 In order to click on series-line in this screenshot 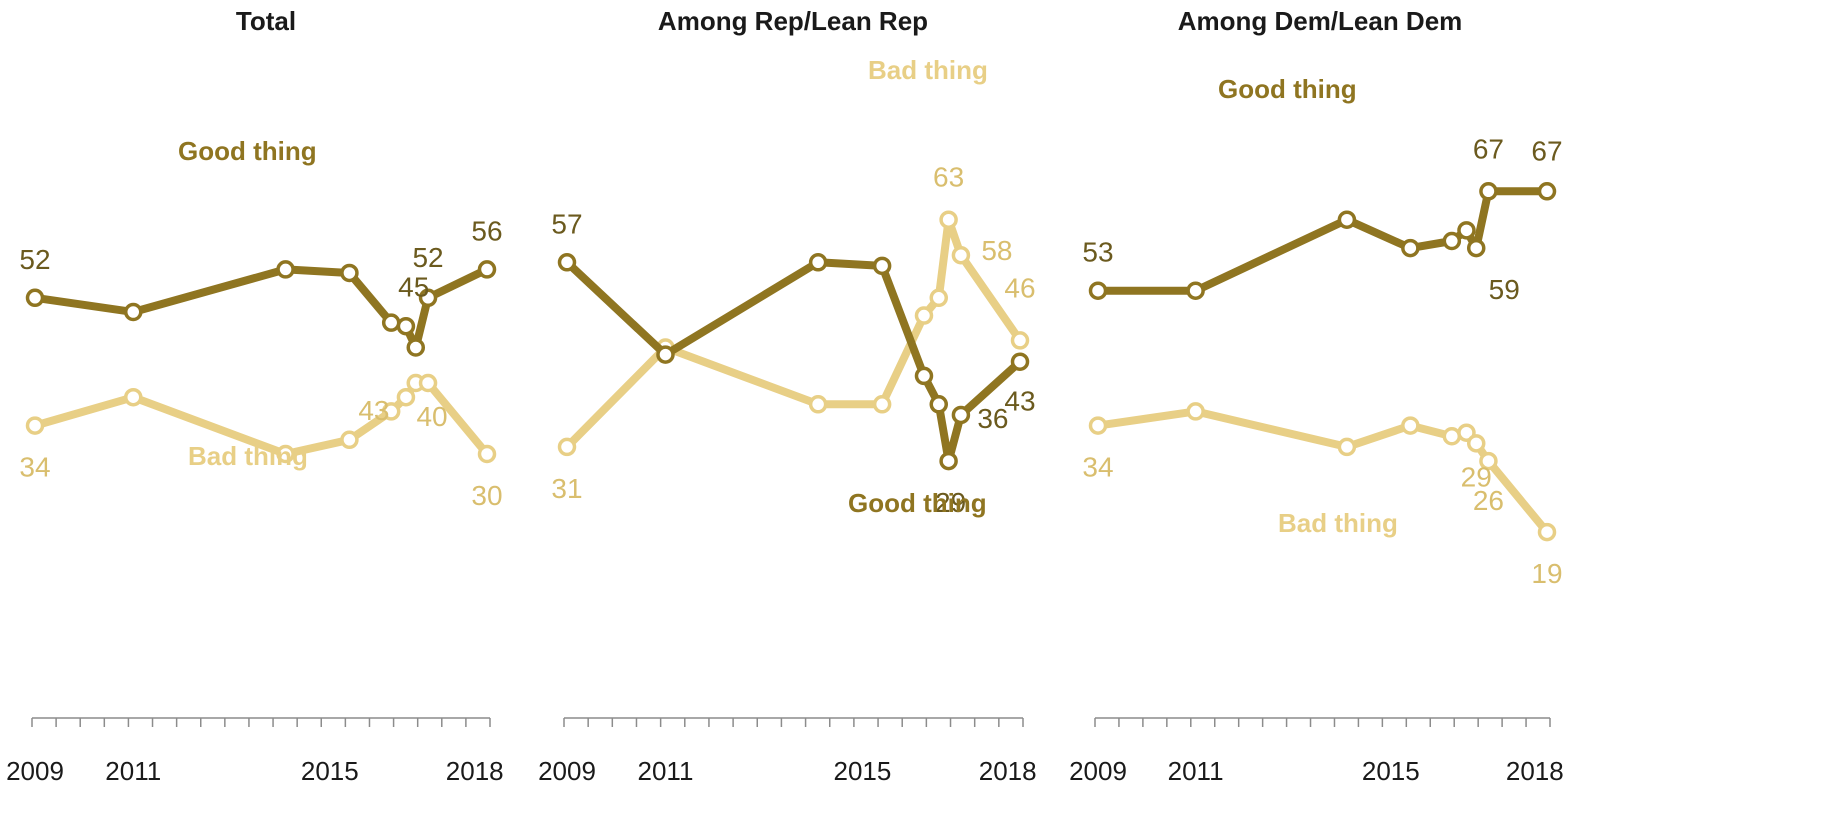, I will do `click(793, 362)`.